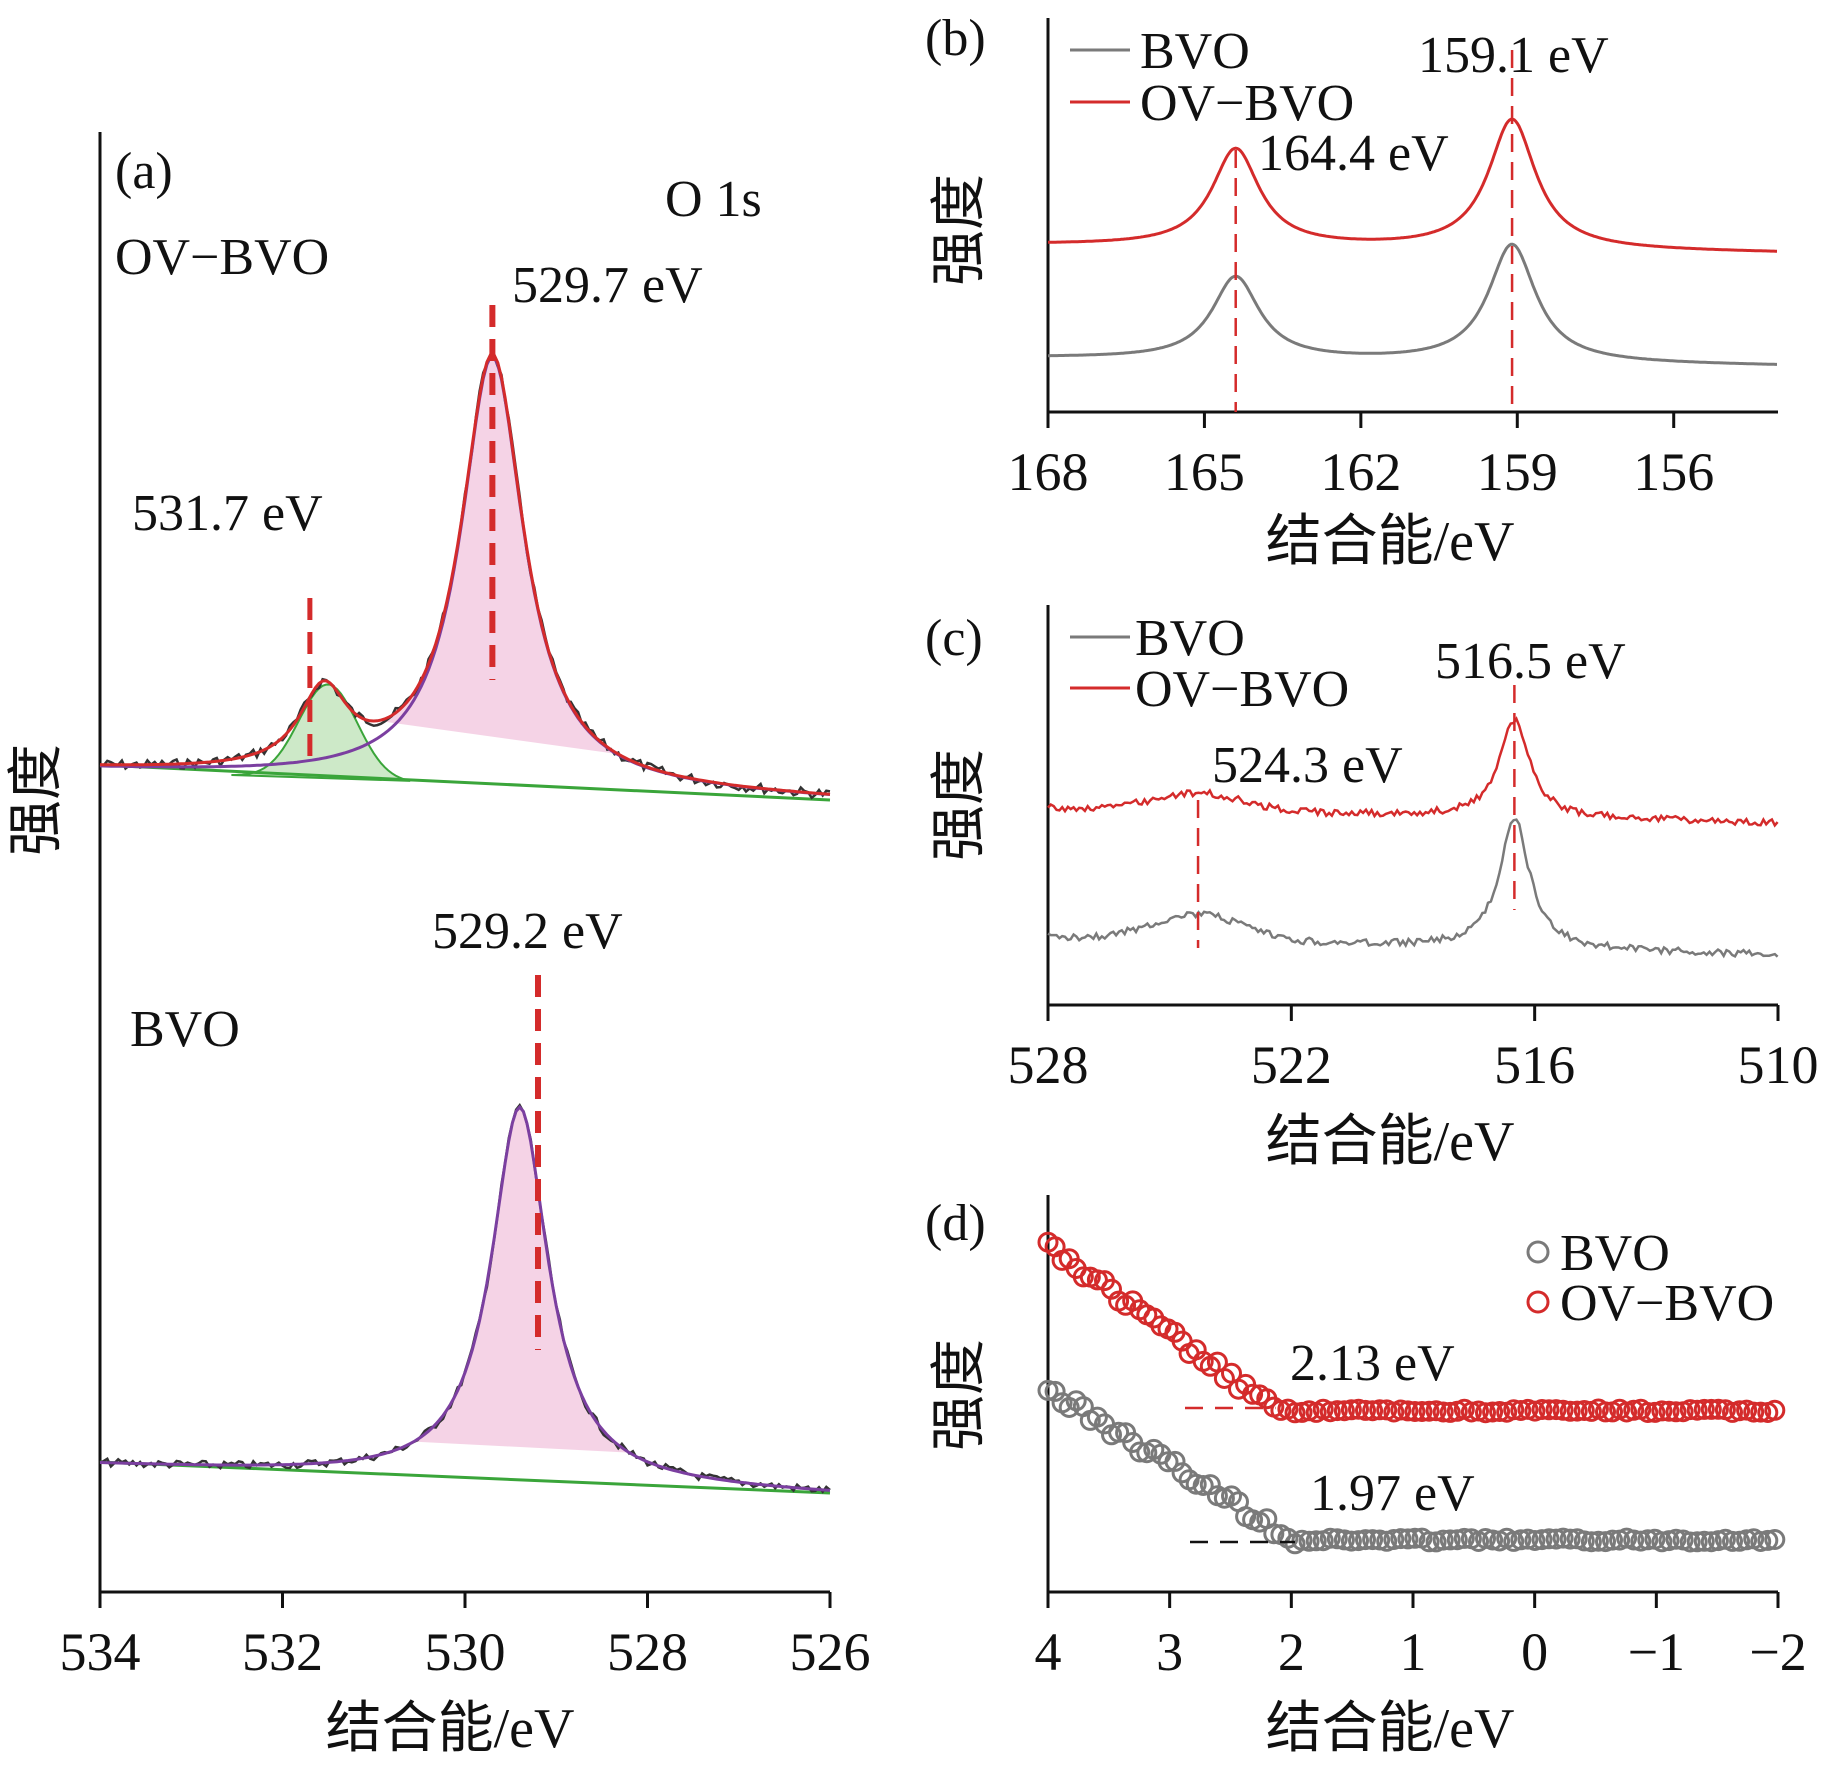 Image resolution: width=1832 pixels, height=1770 pixels. What do you see at coordinates (1390, 1729) in the screenshot?
I see `panel-d-xlabel: 结合能/eV` at bounding box center [1390, 1729].